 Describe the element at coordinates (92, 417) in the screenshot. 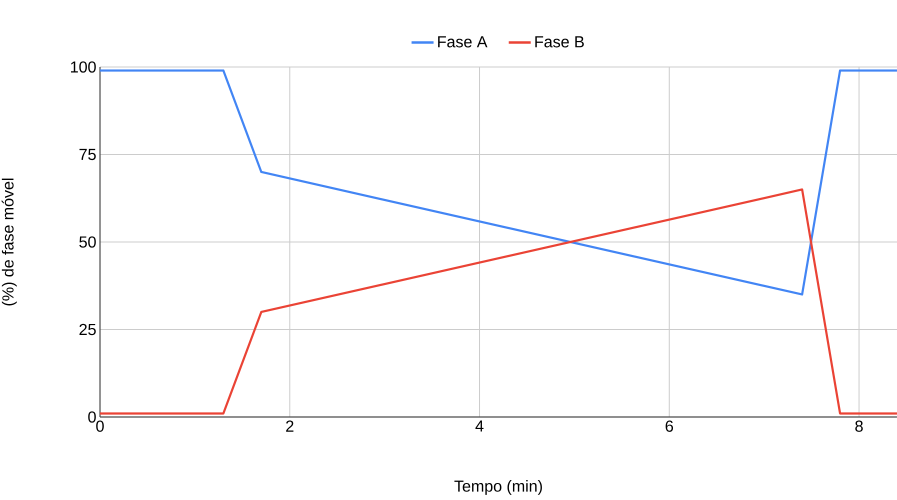

I see `y-tick-label: 0` at that location.